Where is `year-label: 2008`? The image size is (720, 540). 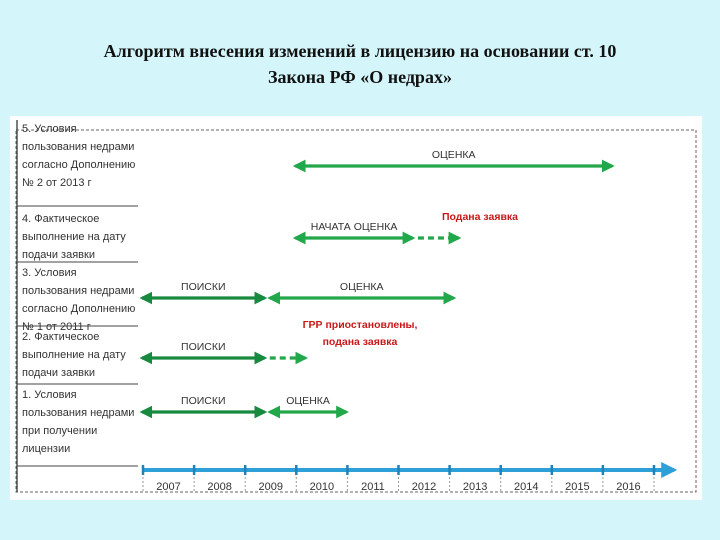
year-label: 2008 is located at coordinates (219, 487).